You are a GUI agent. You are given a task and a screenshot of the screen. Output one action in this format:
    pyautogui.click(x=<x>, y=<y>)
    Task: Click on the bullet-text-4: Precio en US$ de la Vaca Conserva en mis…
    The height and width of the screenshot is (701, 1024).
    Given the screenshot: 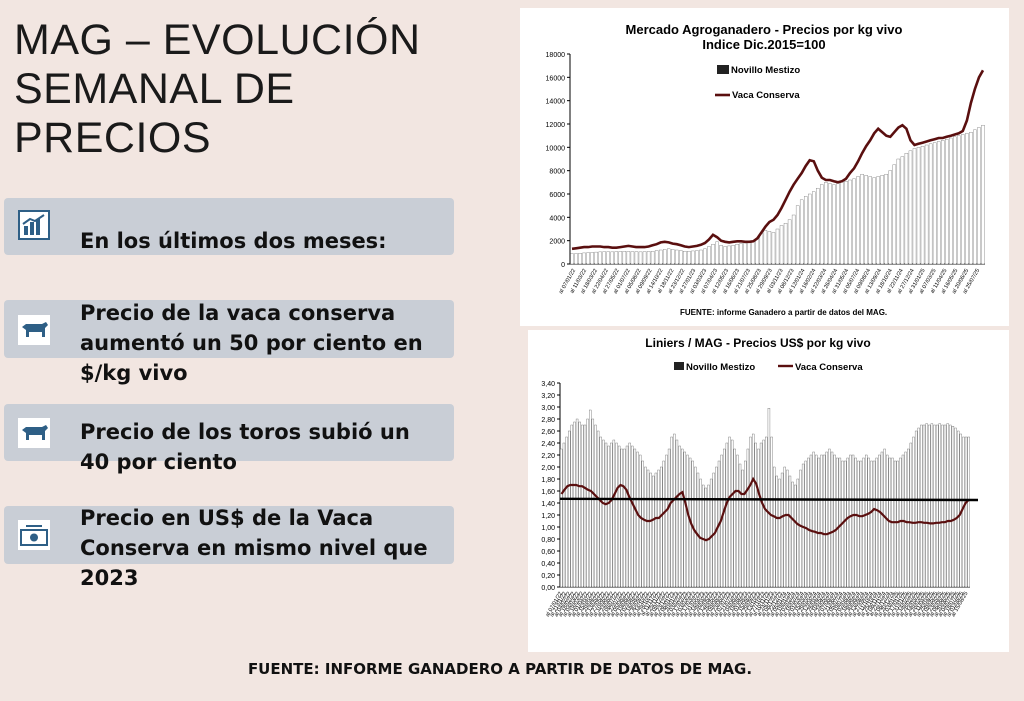 What is the action you would take?
    pyautogui.click(x=254, y=548)
    